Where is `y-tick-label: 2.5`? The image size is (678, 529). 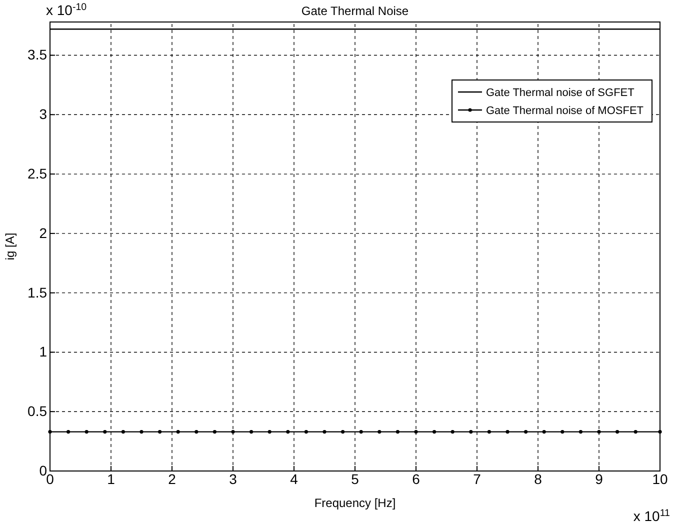
y-tick-label: 2.5 is located at coordinates (38, 174).